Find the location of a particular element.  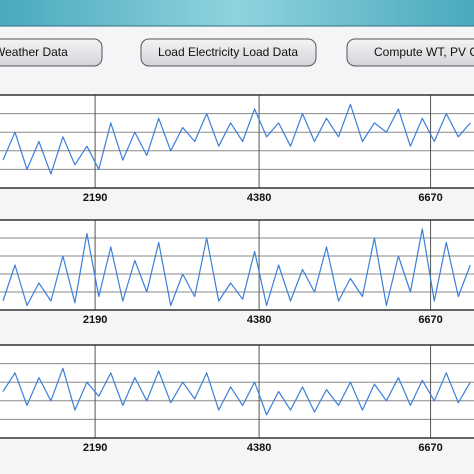

button-label: Load Electricity Load Data is located at coordinates (228, 52).